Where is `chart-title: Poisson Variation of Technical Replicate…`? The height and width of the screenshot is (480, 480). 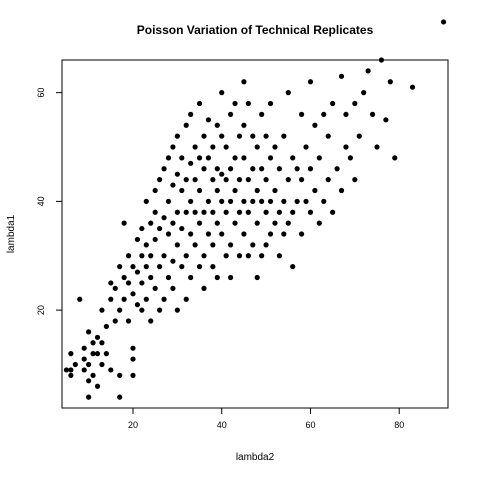 chart-title: Poisson Variation of Technical Replicate… is located at coordinates (255, 30).